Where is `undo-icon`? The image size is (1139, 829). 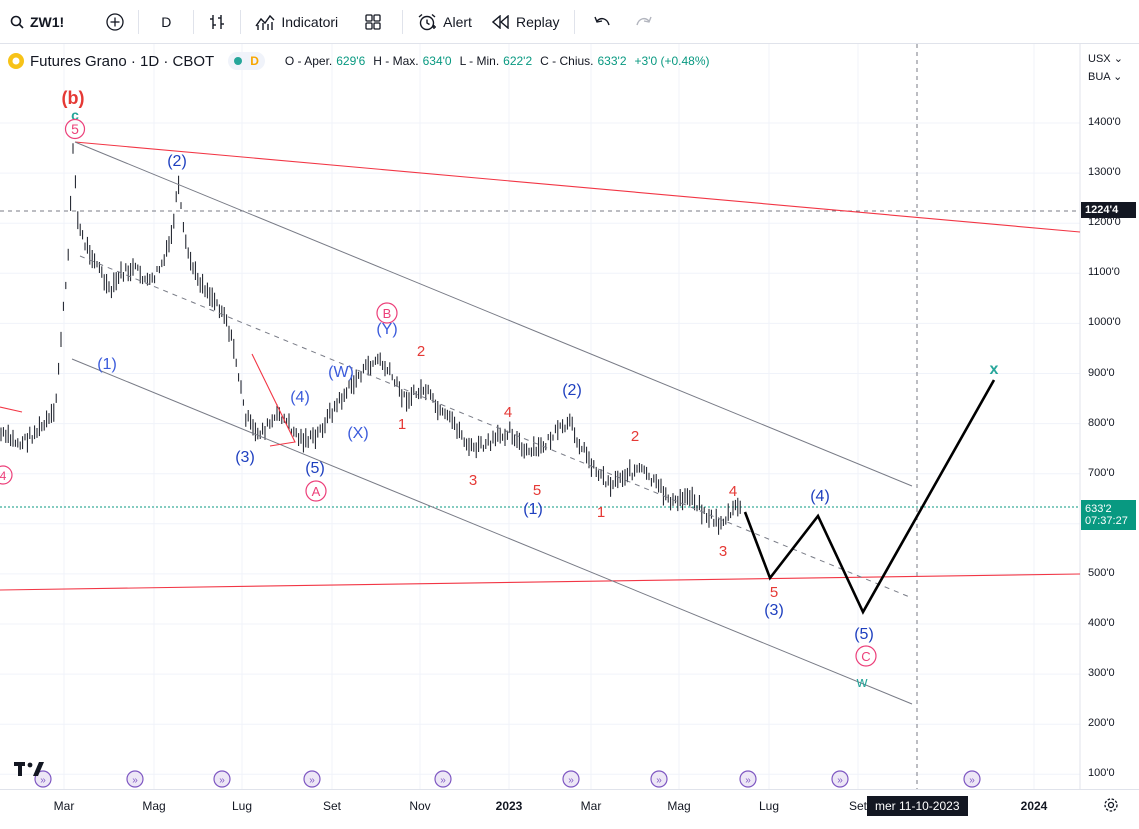 undo-icon is located at coordinates (602, 22).